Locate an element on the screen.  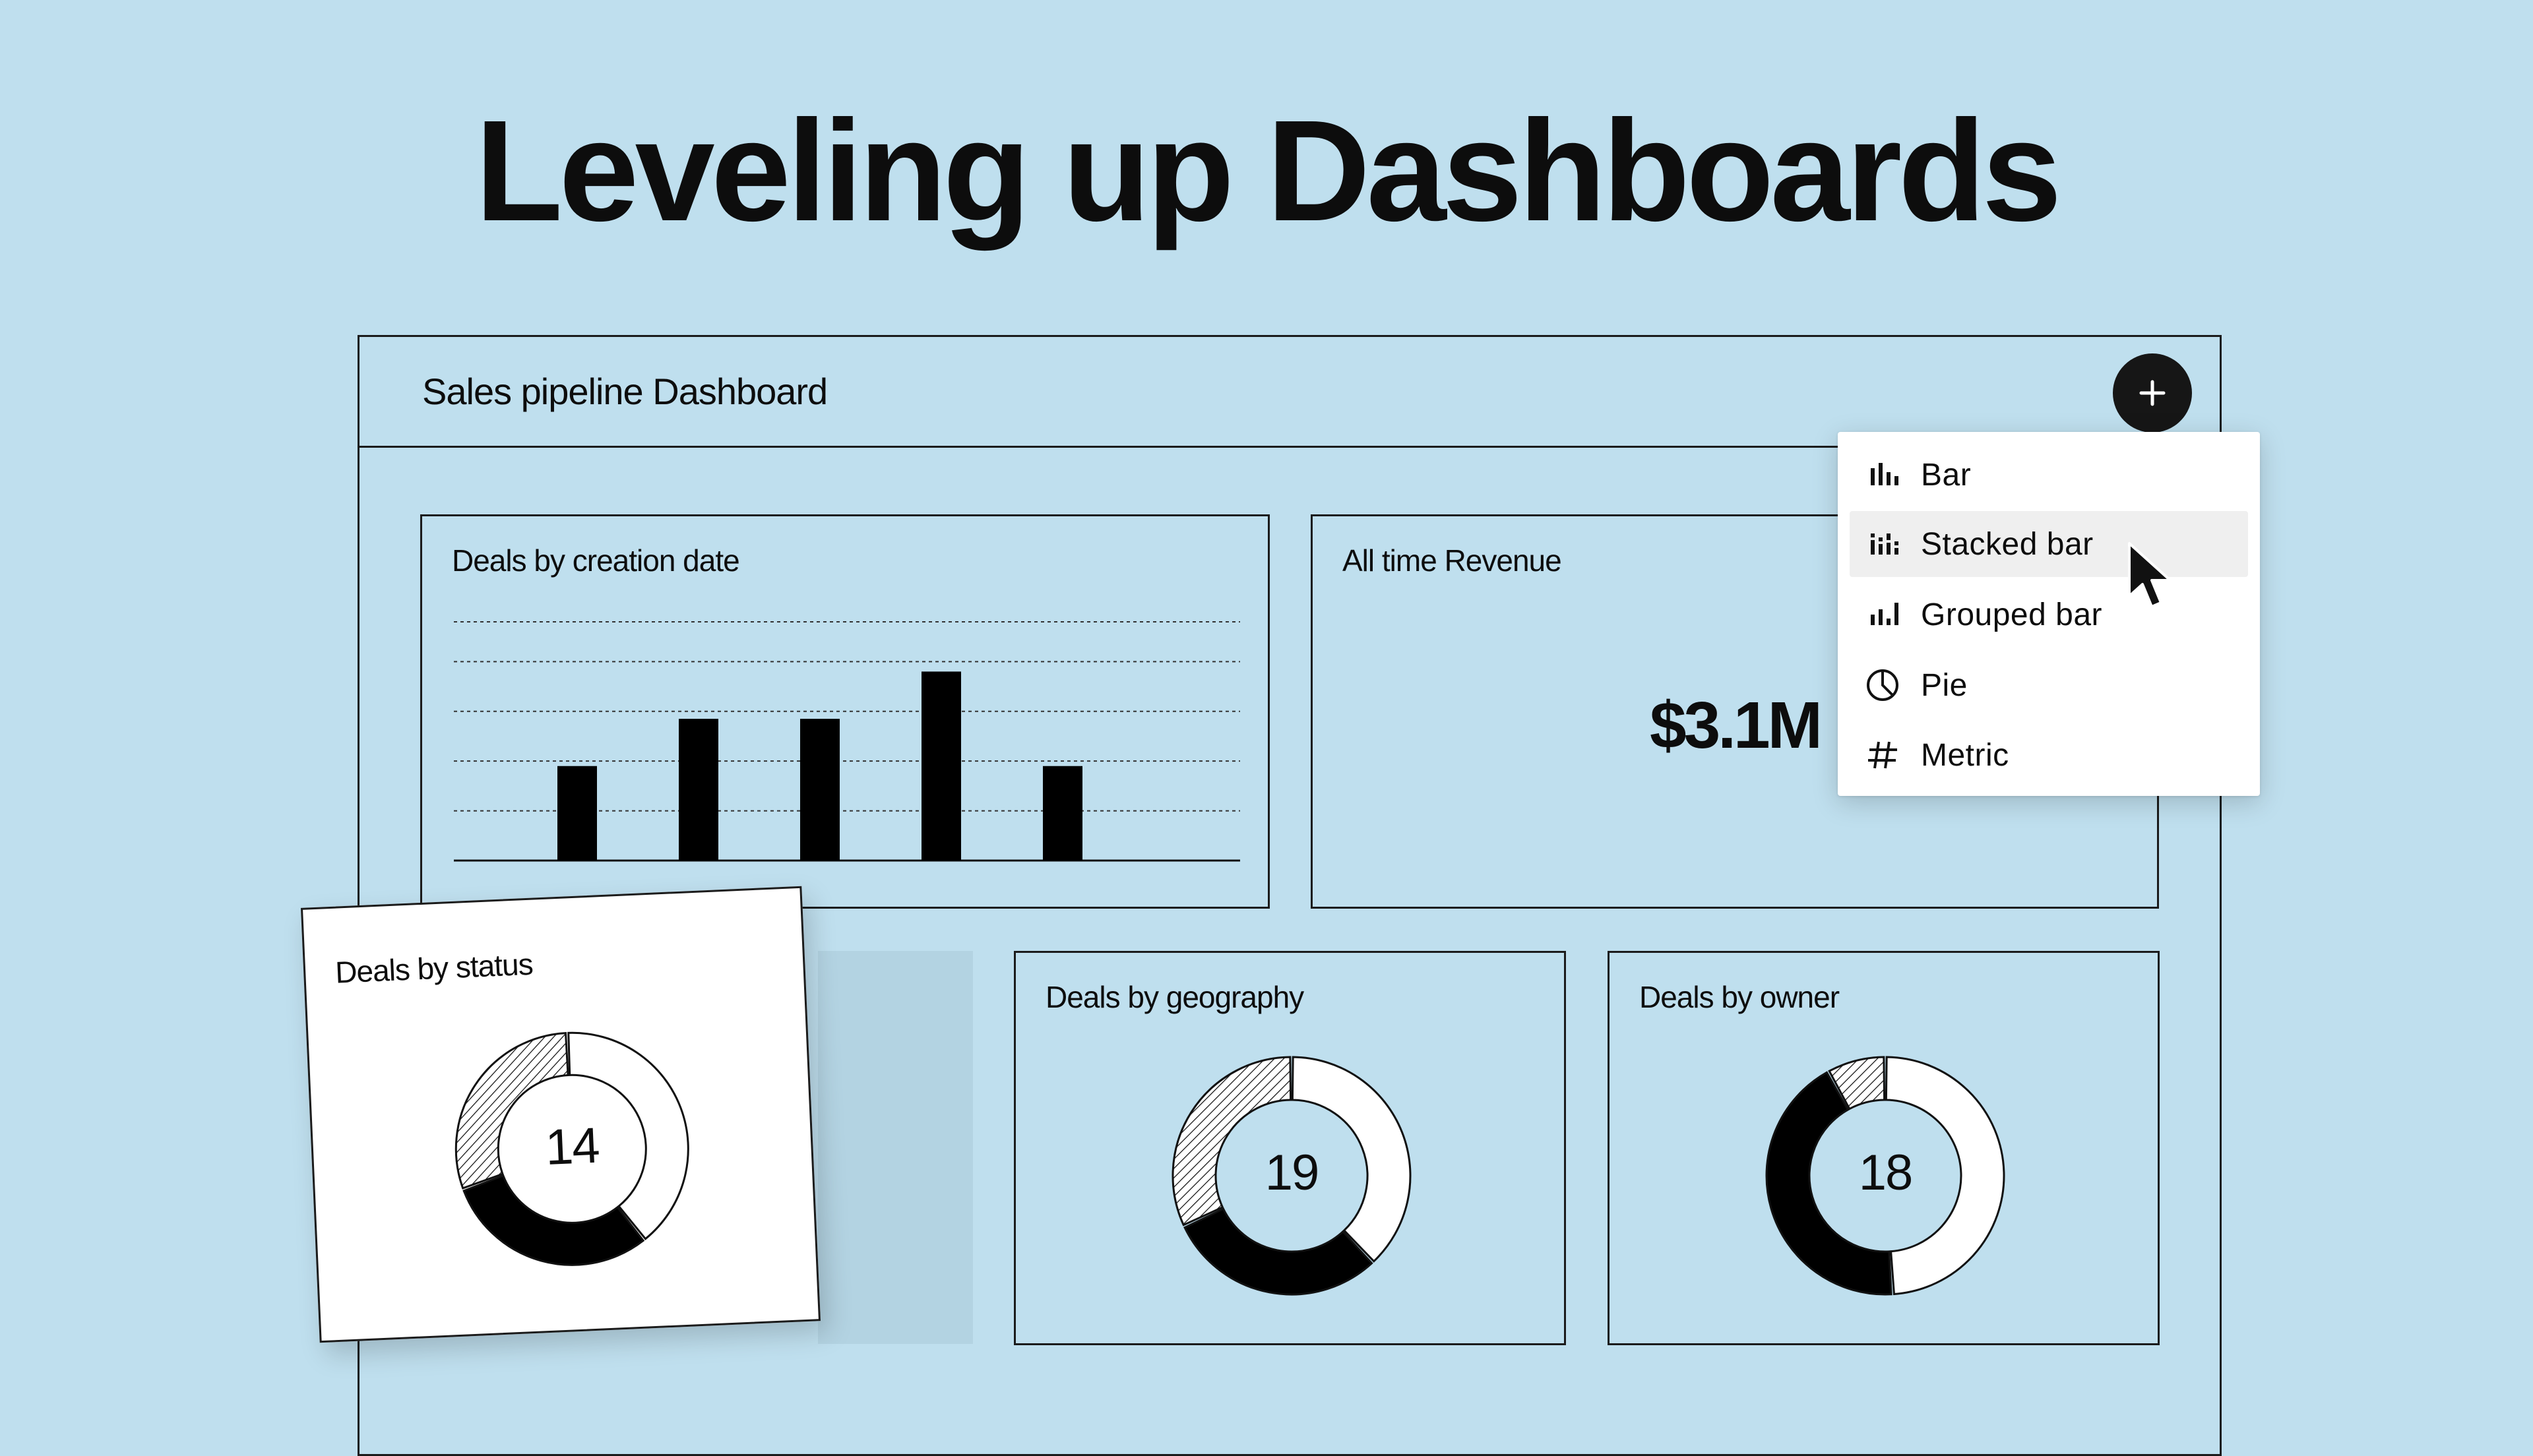
geography-donut-chart is located at coordinates (1292, 1176).